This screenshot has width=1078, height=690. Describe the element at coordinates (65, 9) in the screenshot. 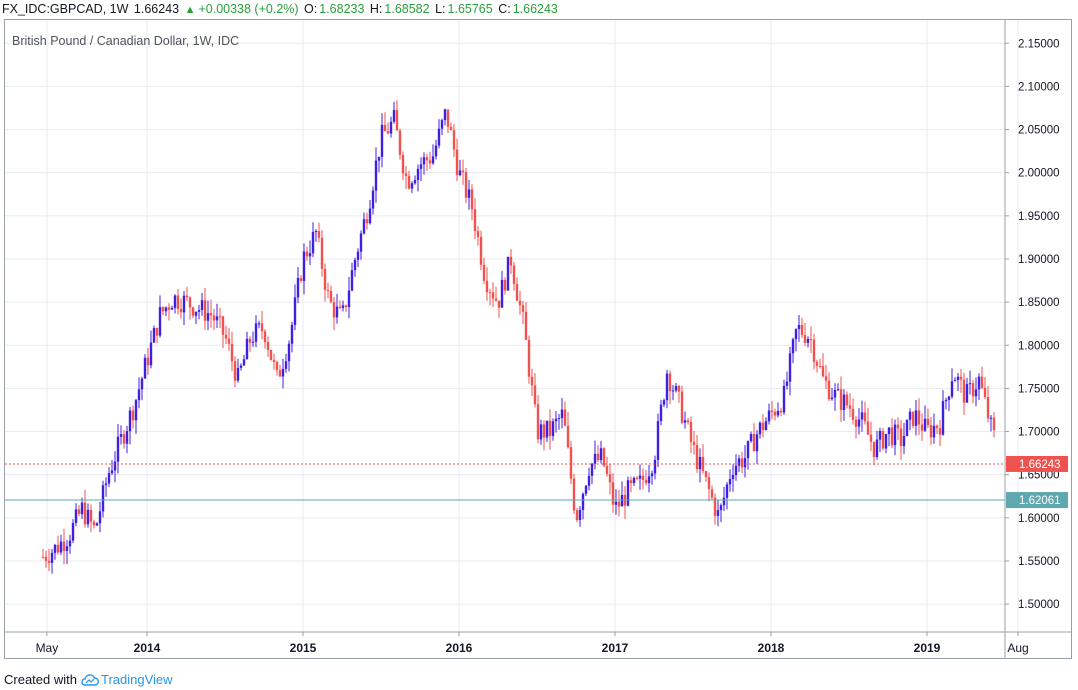

I see `symbol-name: FX_IDC:GBPCAD, 1W` at that location.